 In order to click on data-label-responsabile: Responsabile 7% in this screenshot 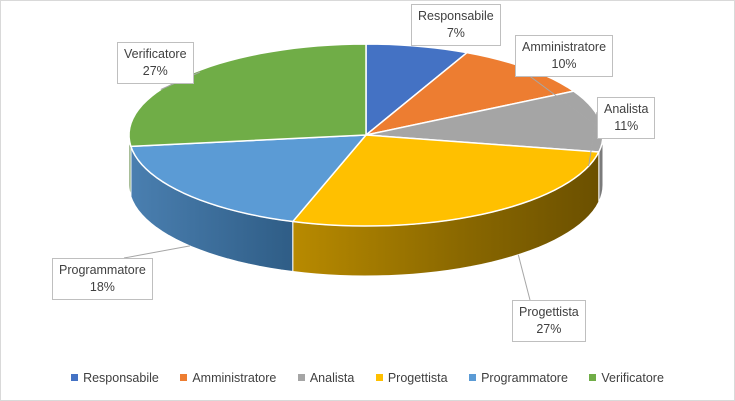, I will do `click(456, 25)`.